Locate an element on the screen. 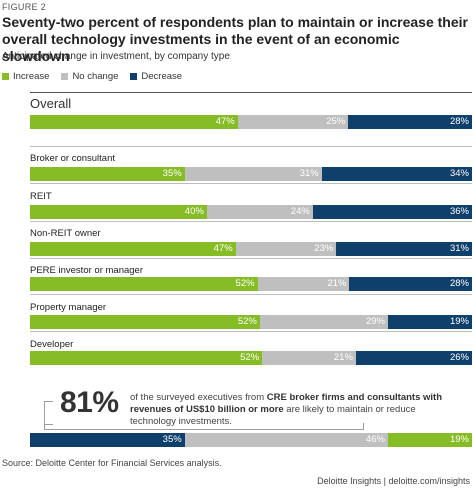 The image size is (474, 488). legend-swatch-increase is located at coordinates (5, 76).